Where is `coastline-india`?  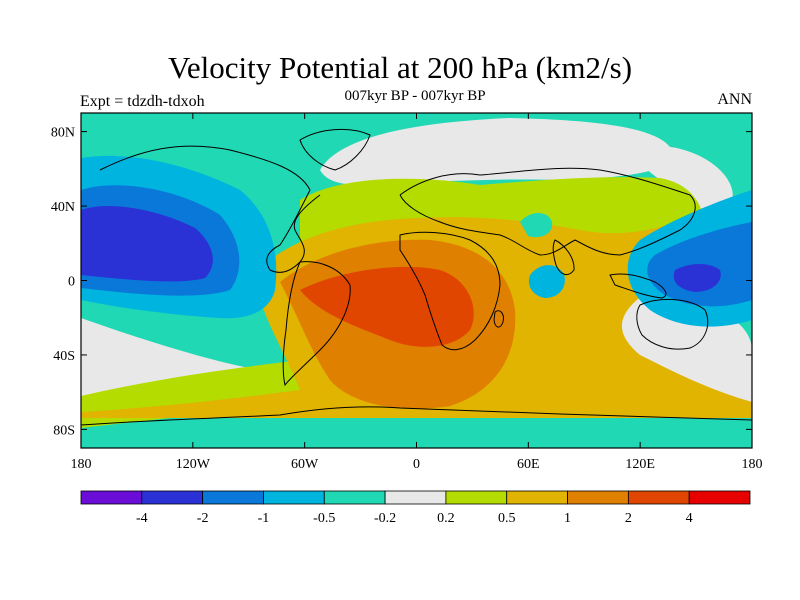 coastline-india is located at coordinates (563, 257).